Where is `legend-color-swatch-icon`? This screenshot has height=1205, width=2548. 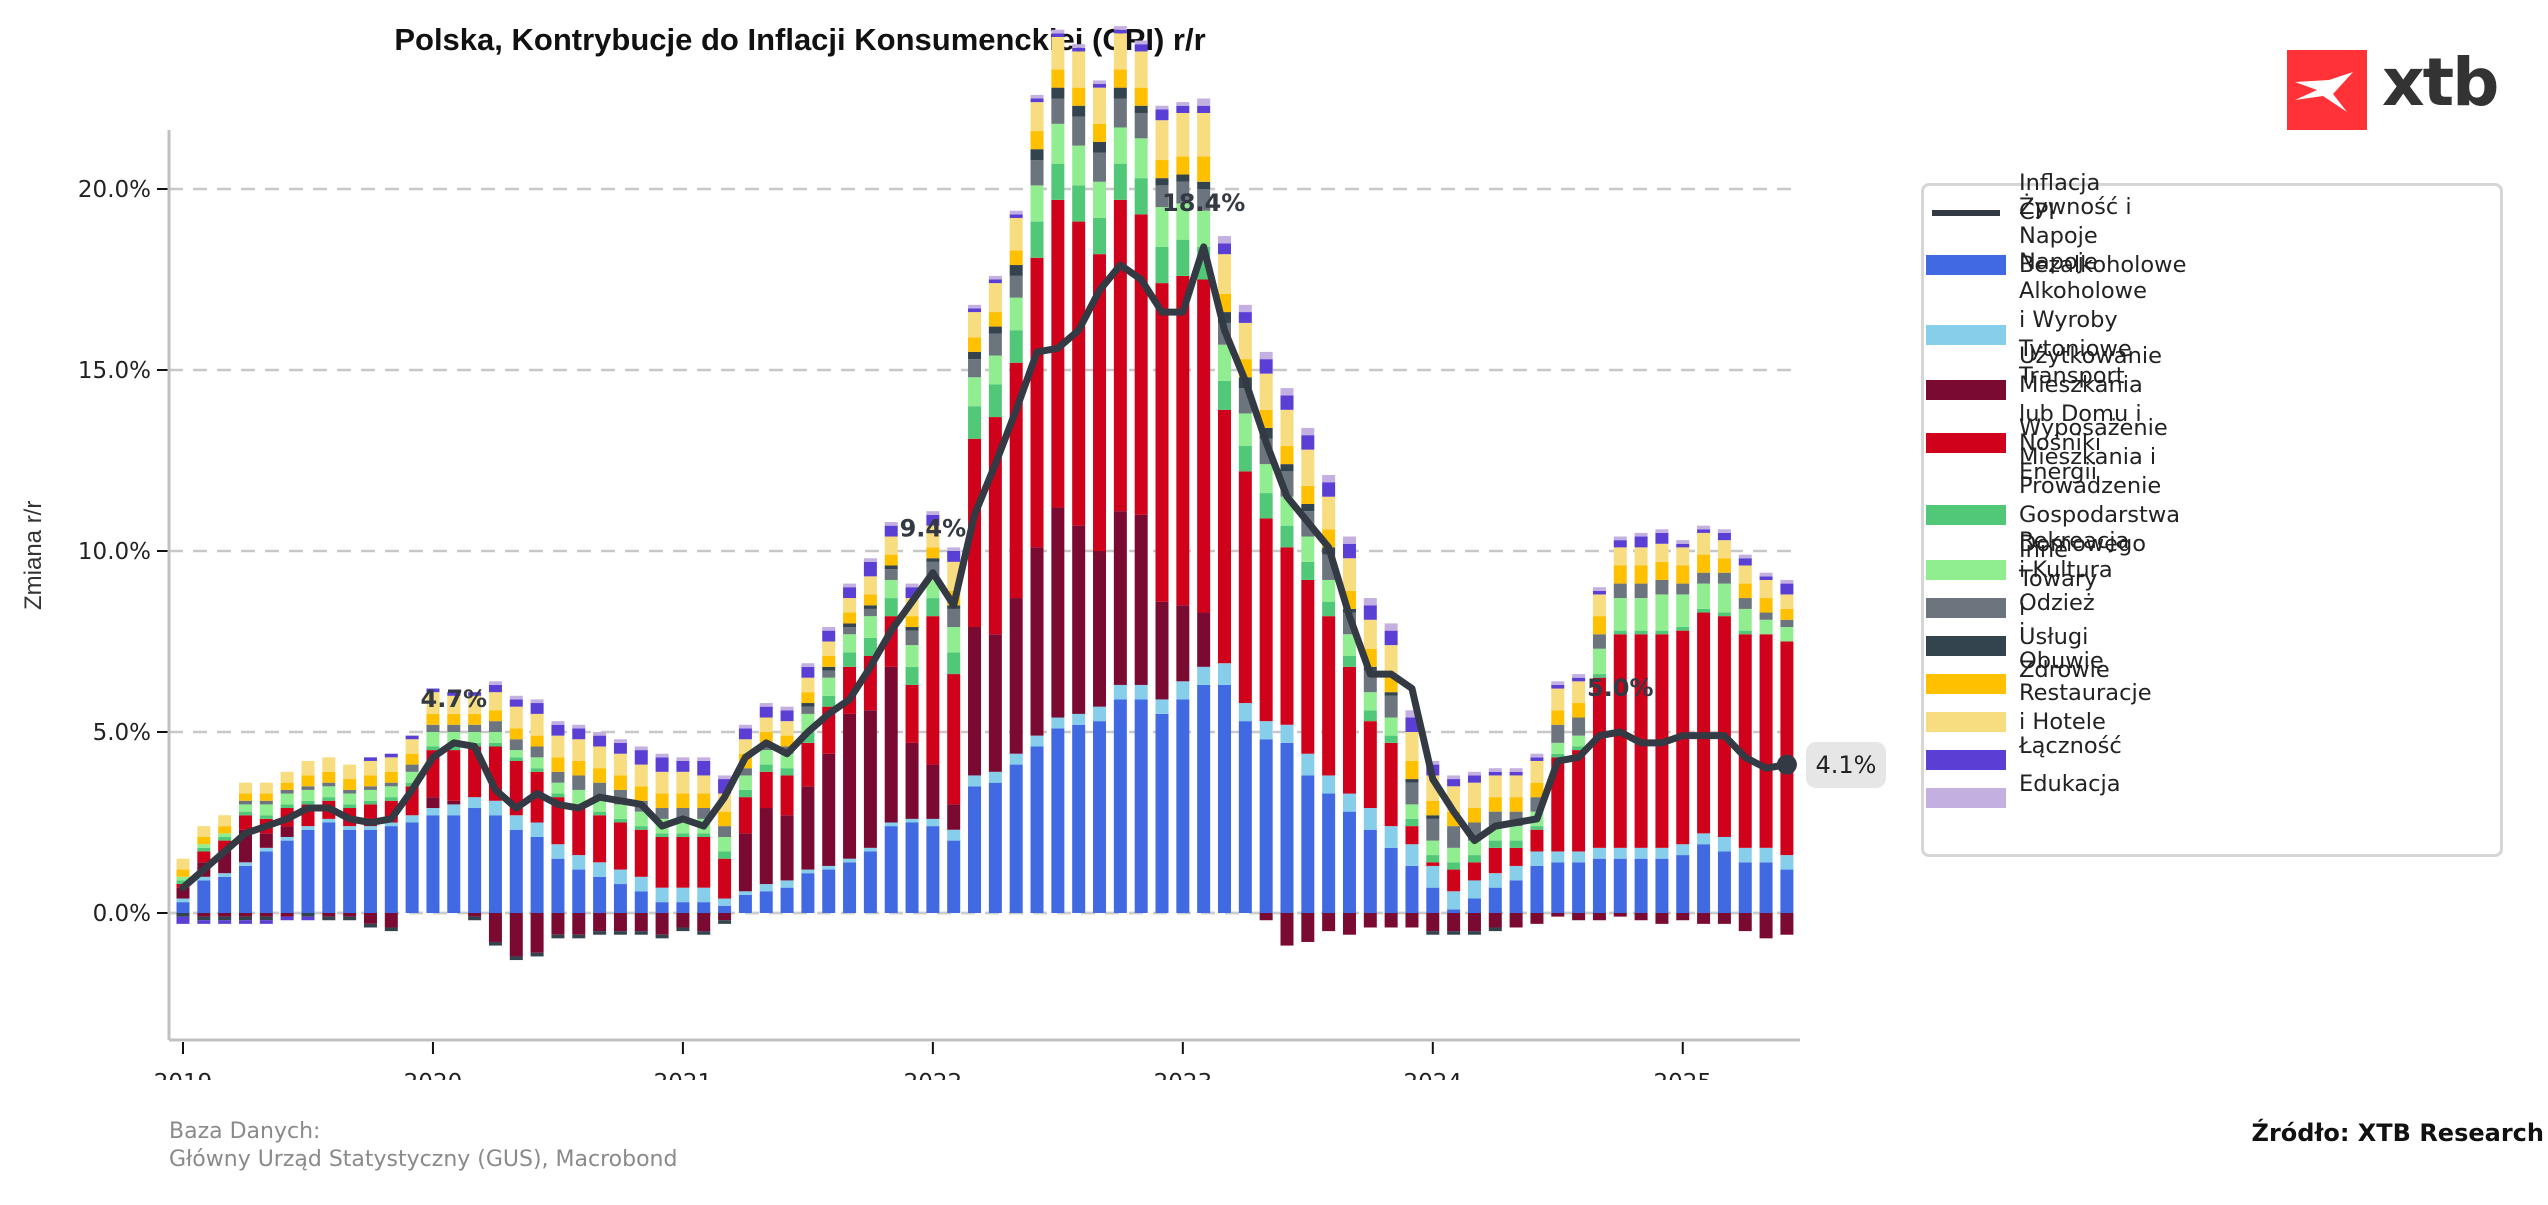
legend-color-swatch-icon is located at coordinates (1966, 265).